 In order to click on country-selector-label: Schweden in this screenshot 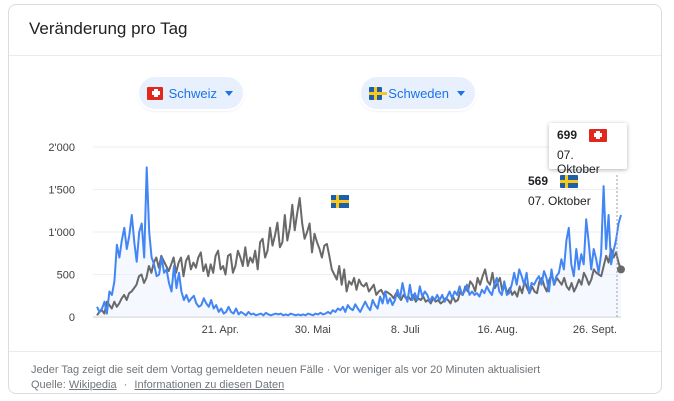, I will do `click(418, 93)`.